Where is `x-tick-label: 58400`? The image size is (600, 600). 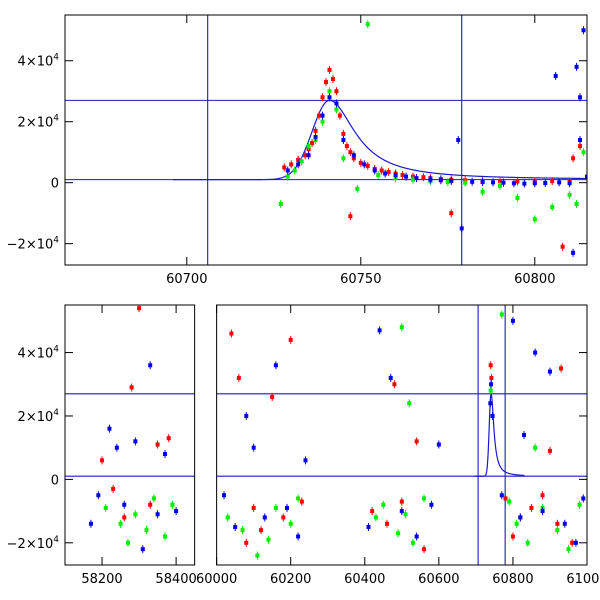 x-tick-label: 58400 is located at coordinates (175, 579).